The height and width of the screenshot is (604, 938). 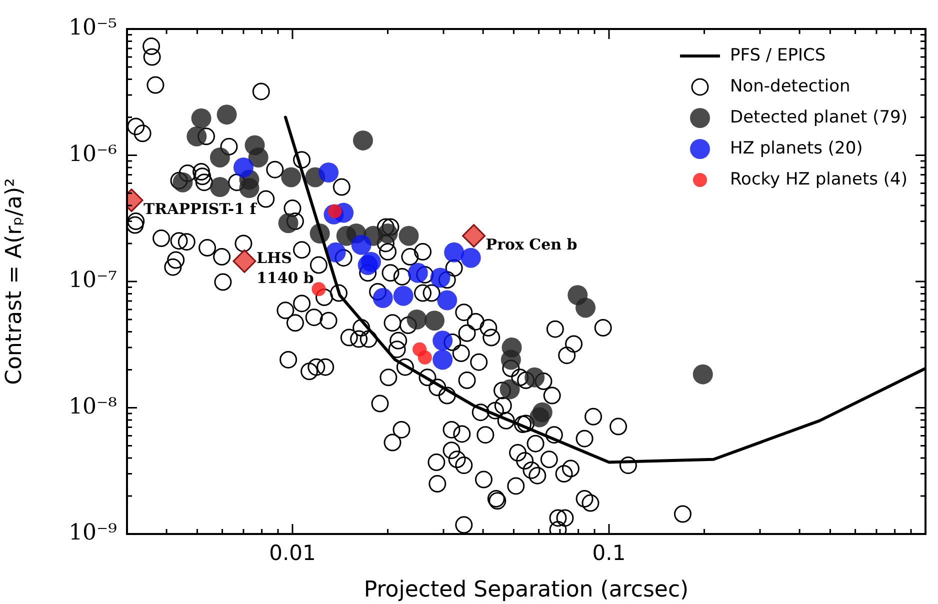 I want to click on annotation: LHS 1140 b, so click(x=285, y=268).